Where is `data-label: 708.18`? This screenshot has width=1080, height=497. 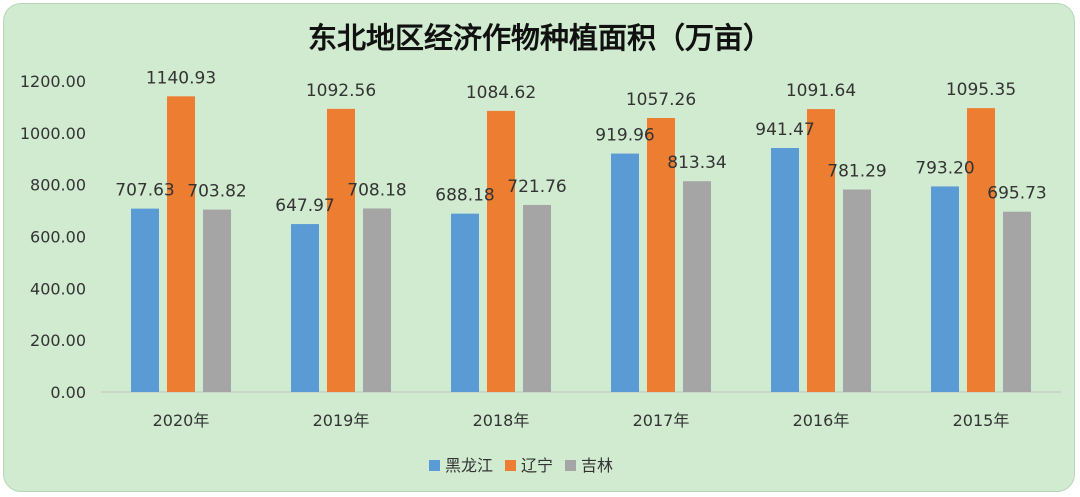 data-label: 708.18 is located at coordinates (376, 190).